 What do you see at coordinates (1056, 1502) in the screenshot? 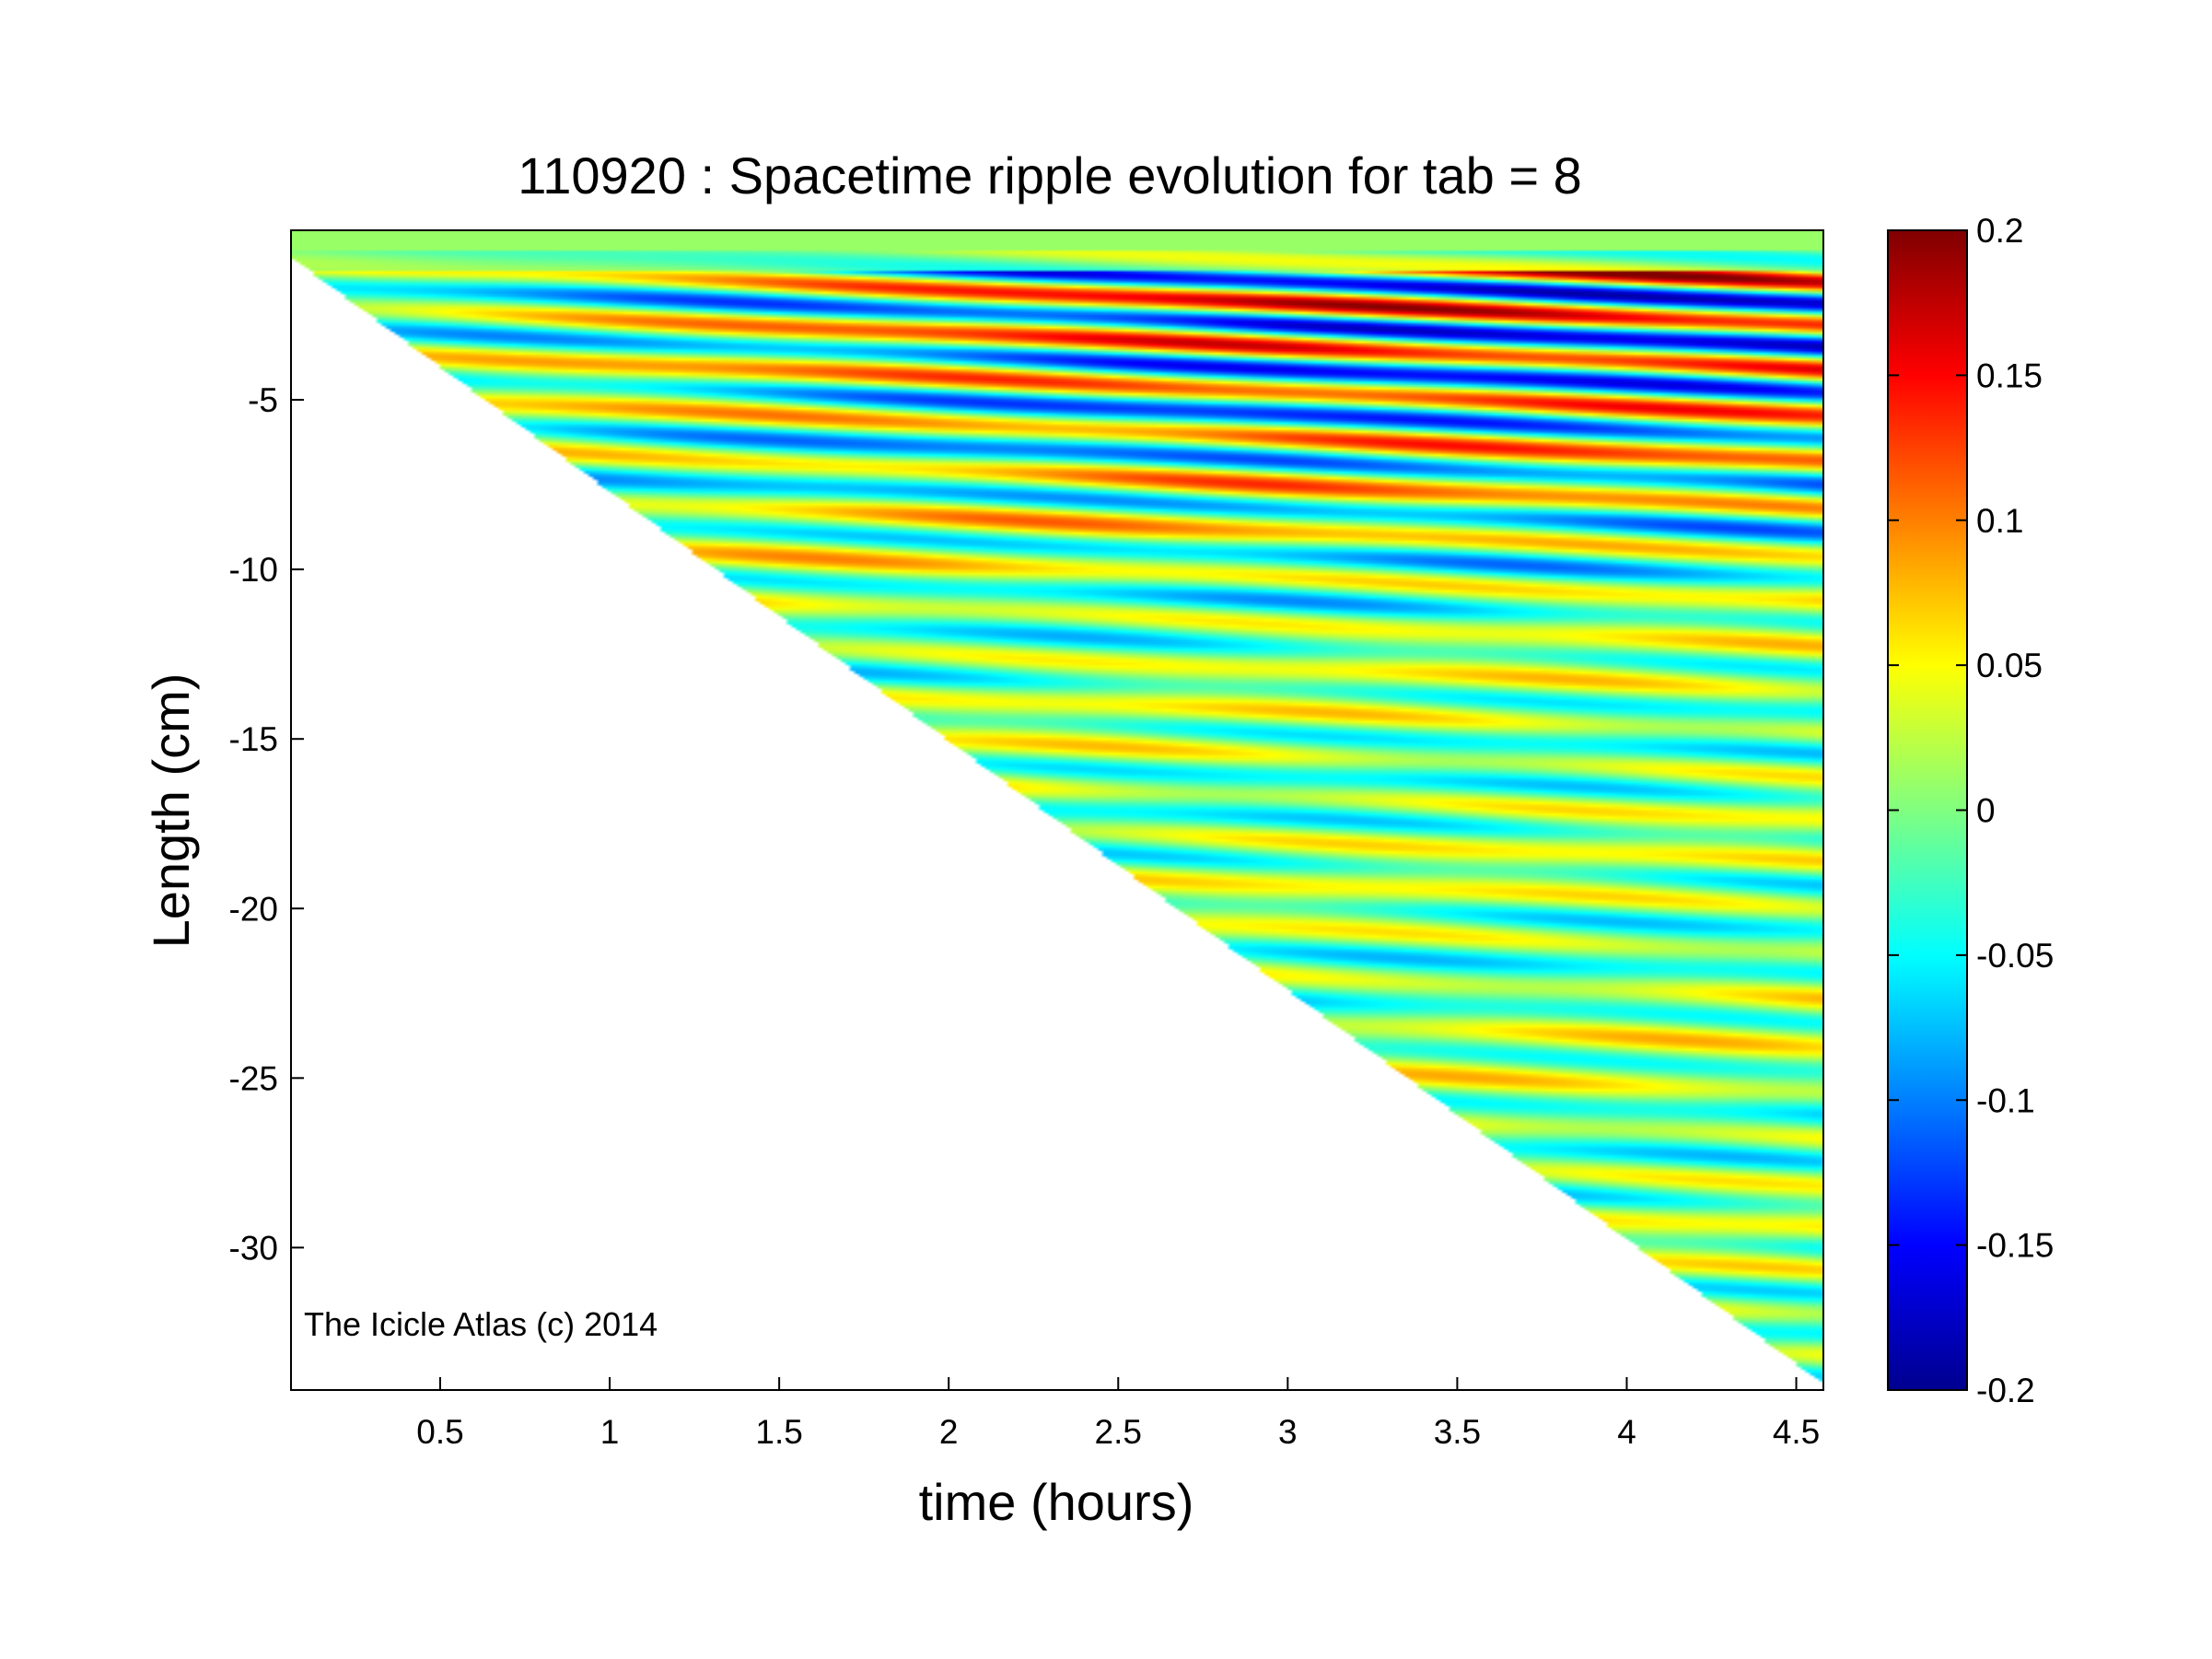
I see `x-axis-label: time (hours)` at bounding box center [1056, 1502].